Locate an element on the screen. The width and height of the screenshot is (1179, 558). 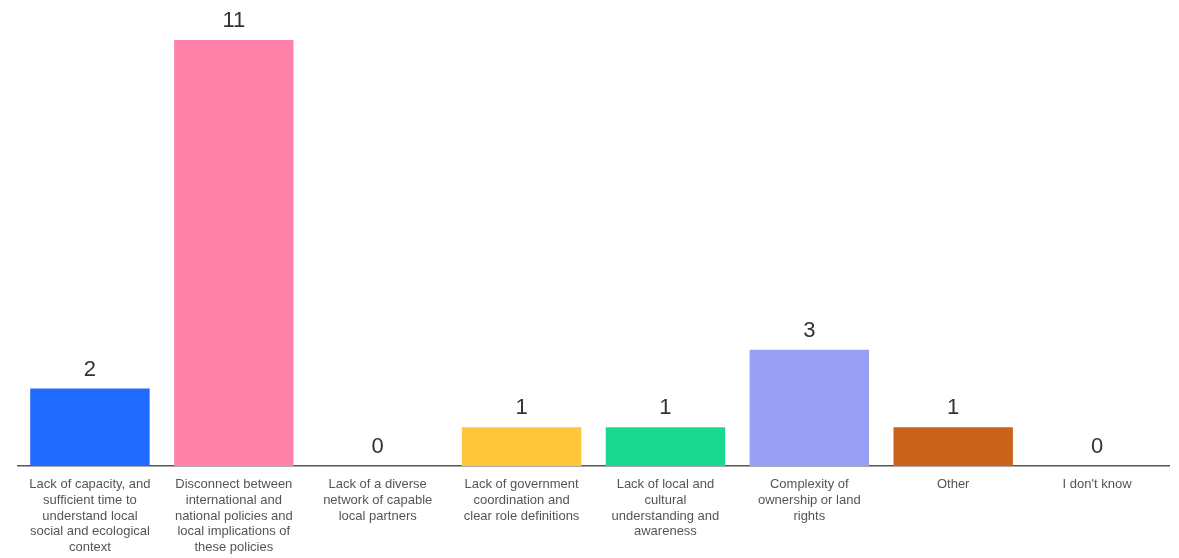
x-tick-label: Disconnect between international and national policies and local implications of these policies is located at coordinates (233, 515).